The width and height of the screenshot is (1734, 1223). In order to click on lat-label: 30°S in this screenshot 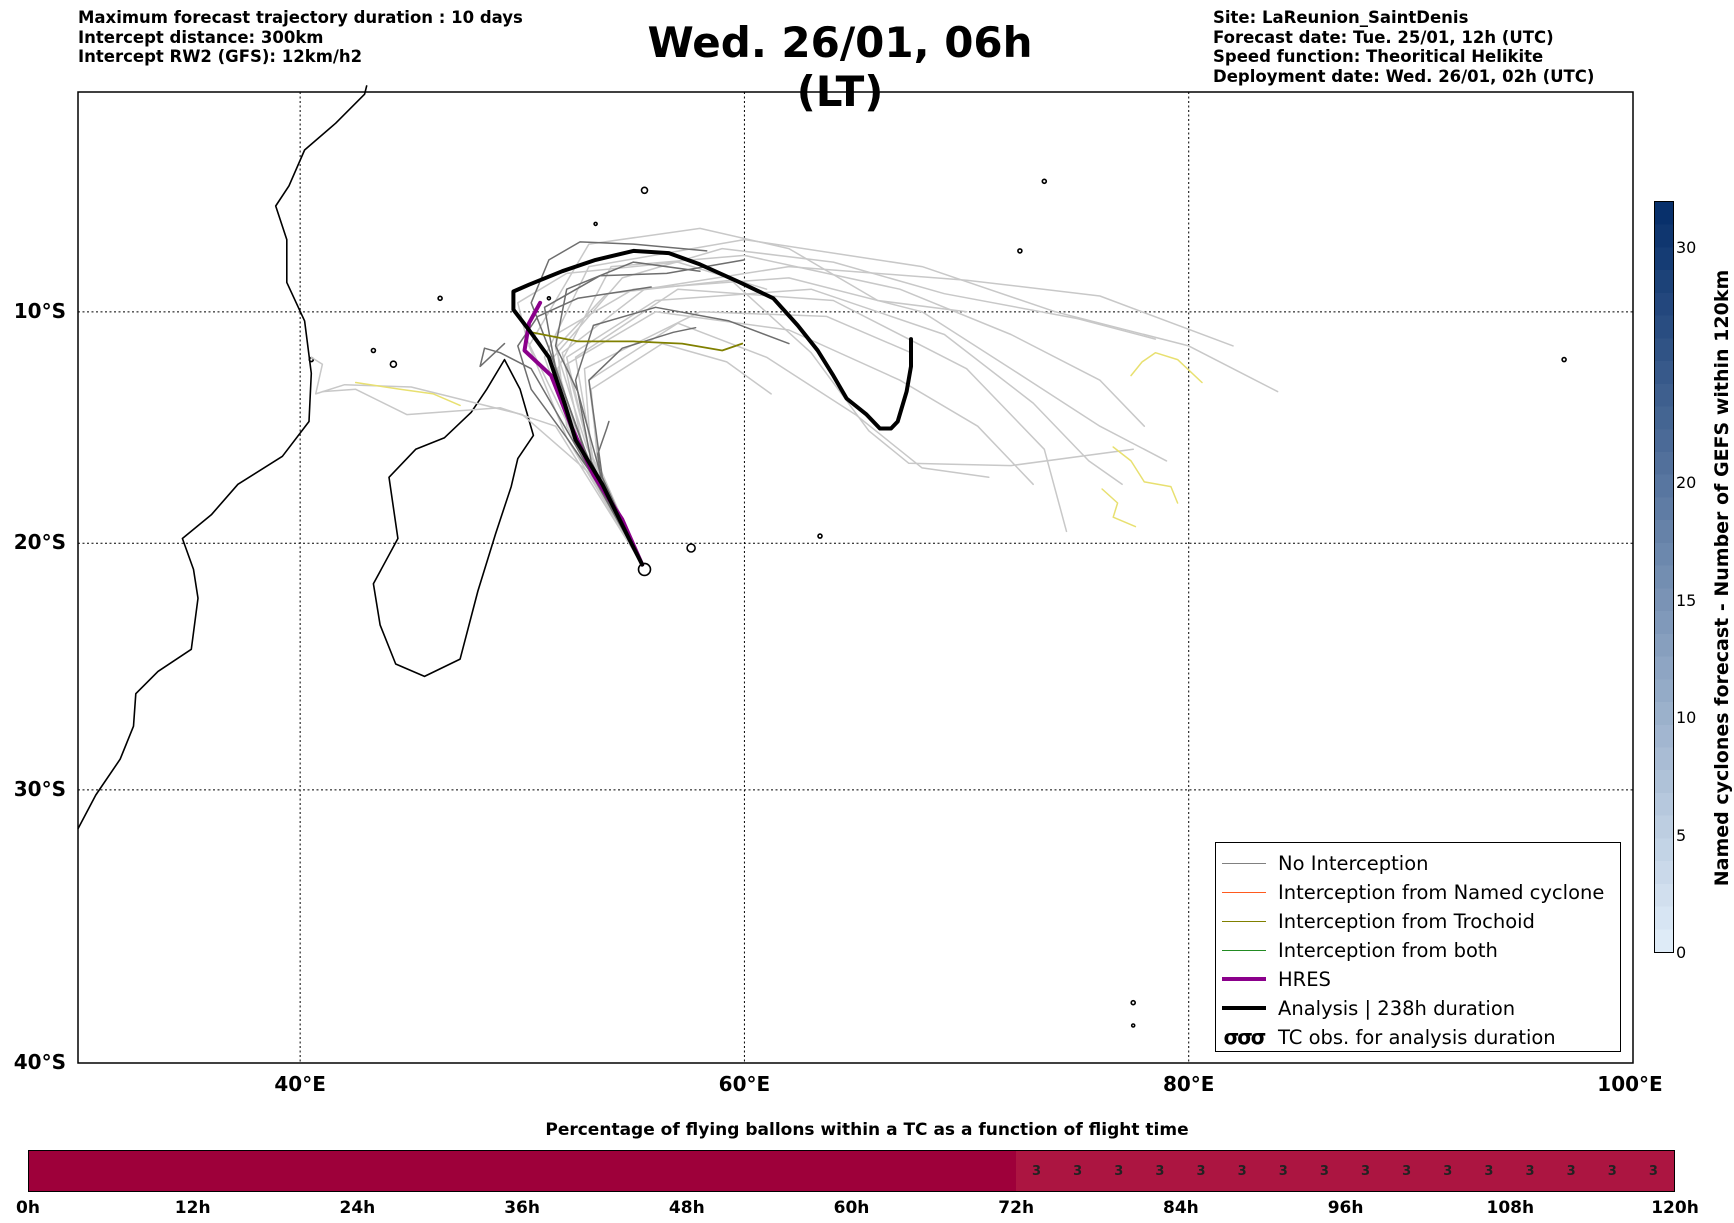, I will do `click(39, 788)`.